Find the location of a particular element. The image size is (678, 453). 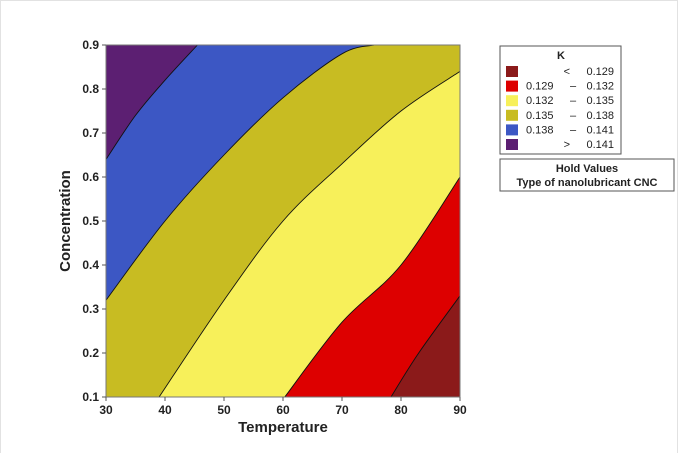

x-axis: 30 40 50 60 70 80 90 is located at coordinates (283, 407).